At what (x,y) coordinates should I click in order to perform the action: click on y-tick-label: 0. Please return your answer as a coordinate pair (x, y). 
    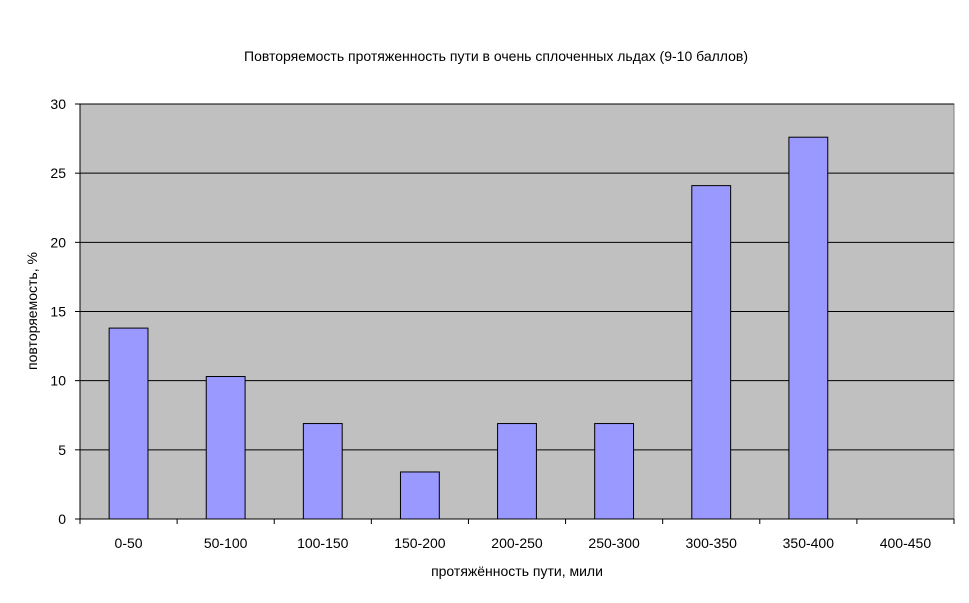
    Looking at the image, I should click on (62, 519).